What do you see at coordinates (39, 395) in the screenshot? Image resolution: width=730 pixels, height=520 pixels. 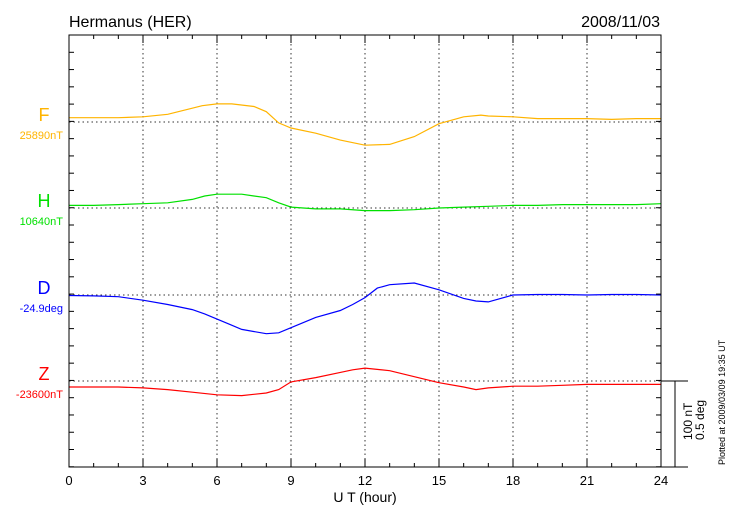 I see `series-baseline-Z: -23600nT` at bounding box center [39, 395].